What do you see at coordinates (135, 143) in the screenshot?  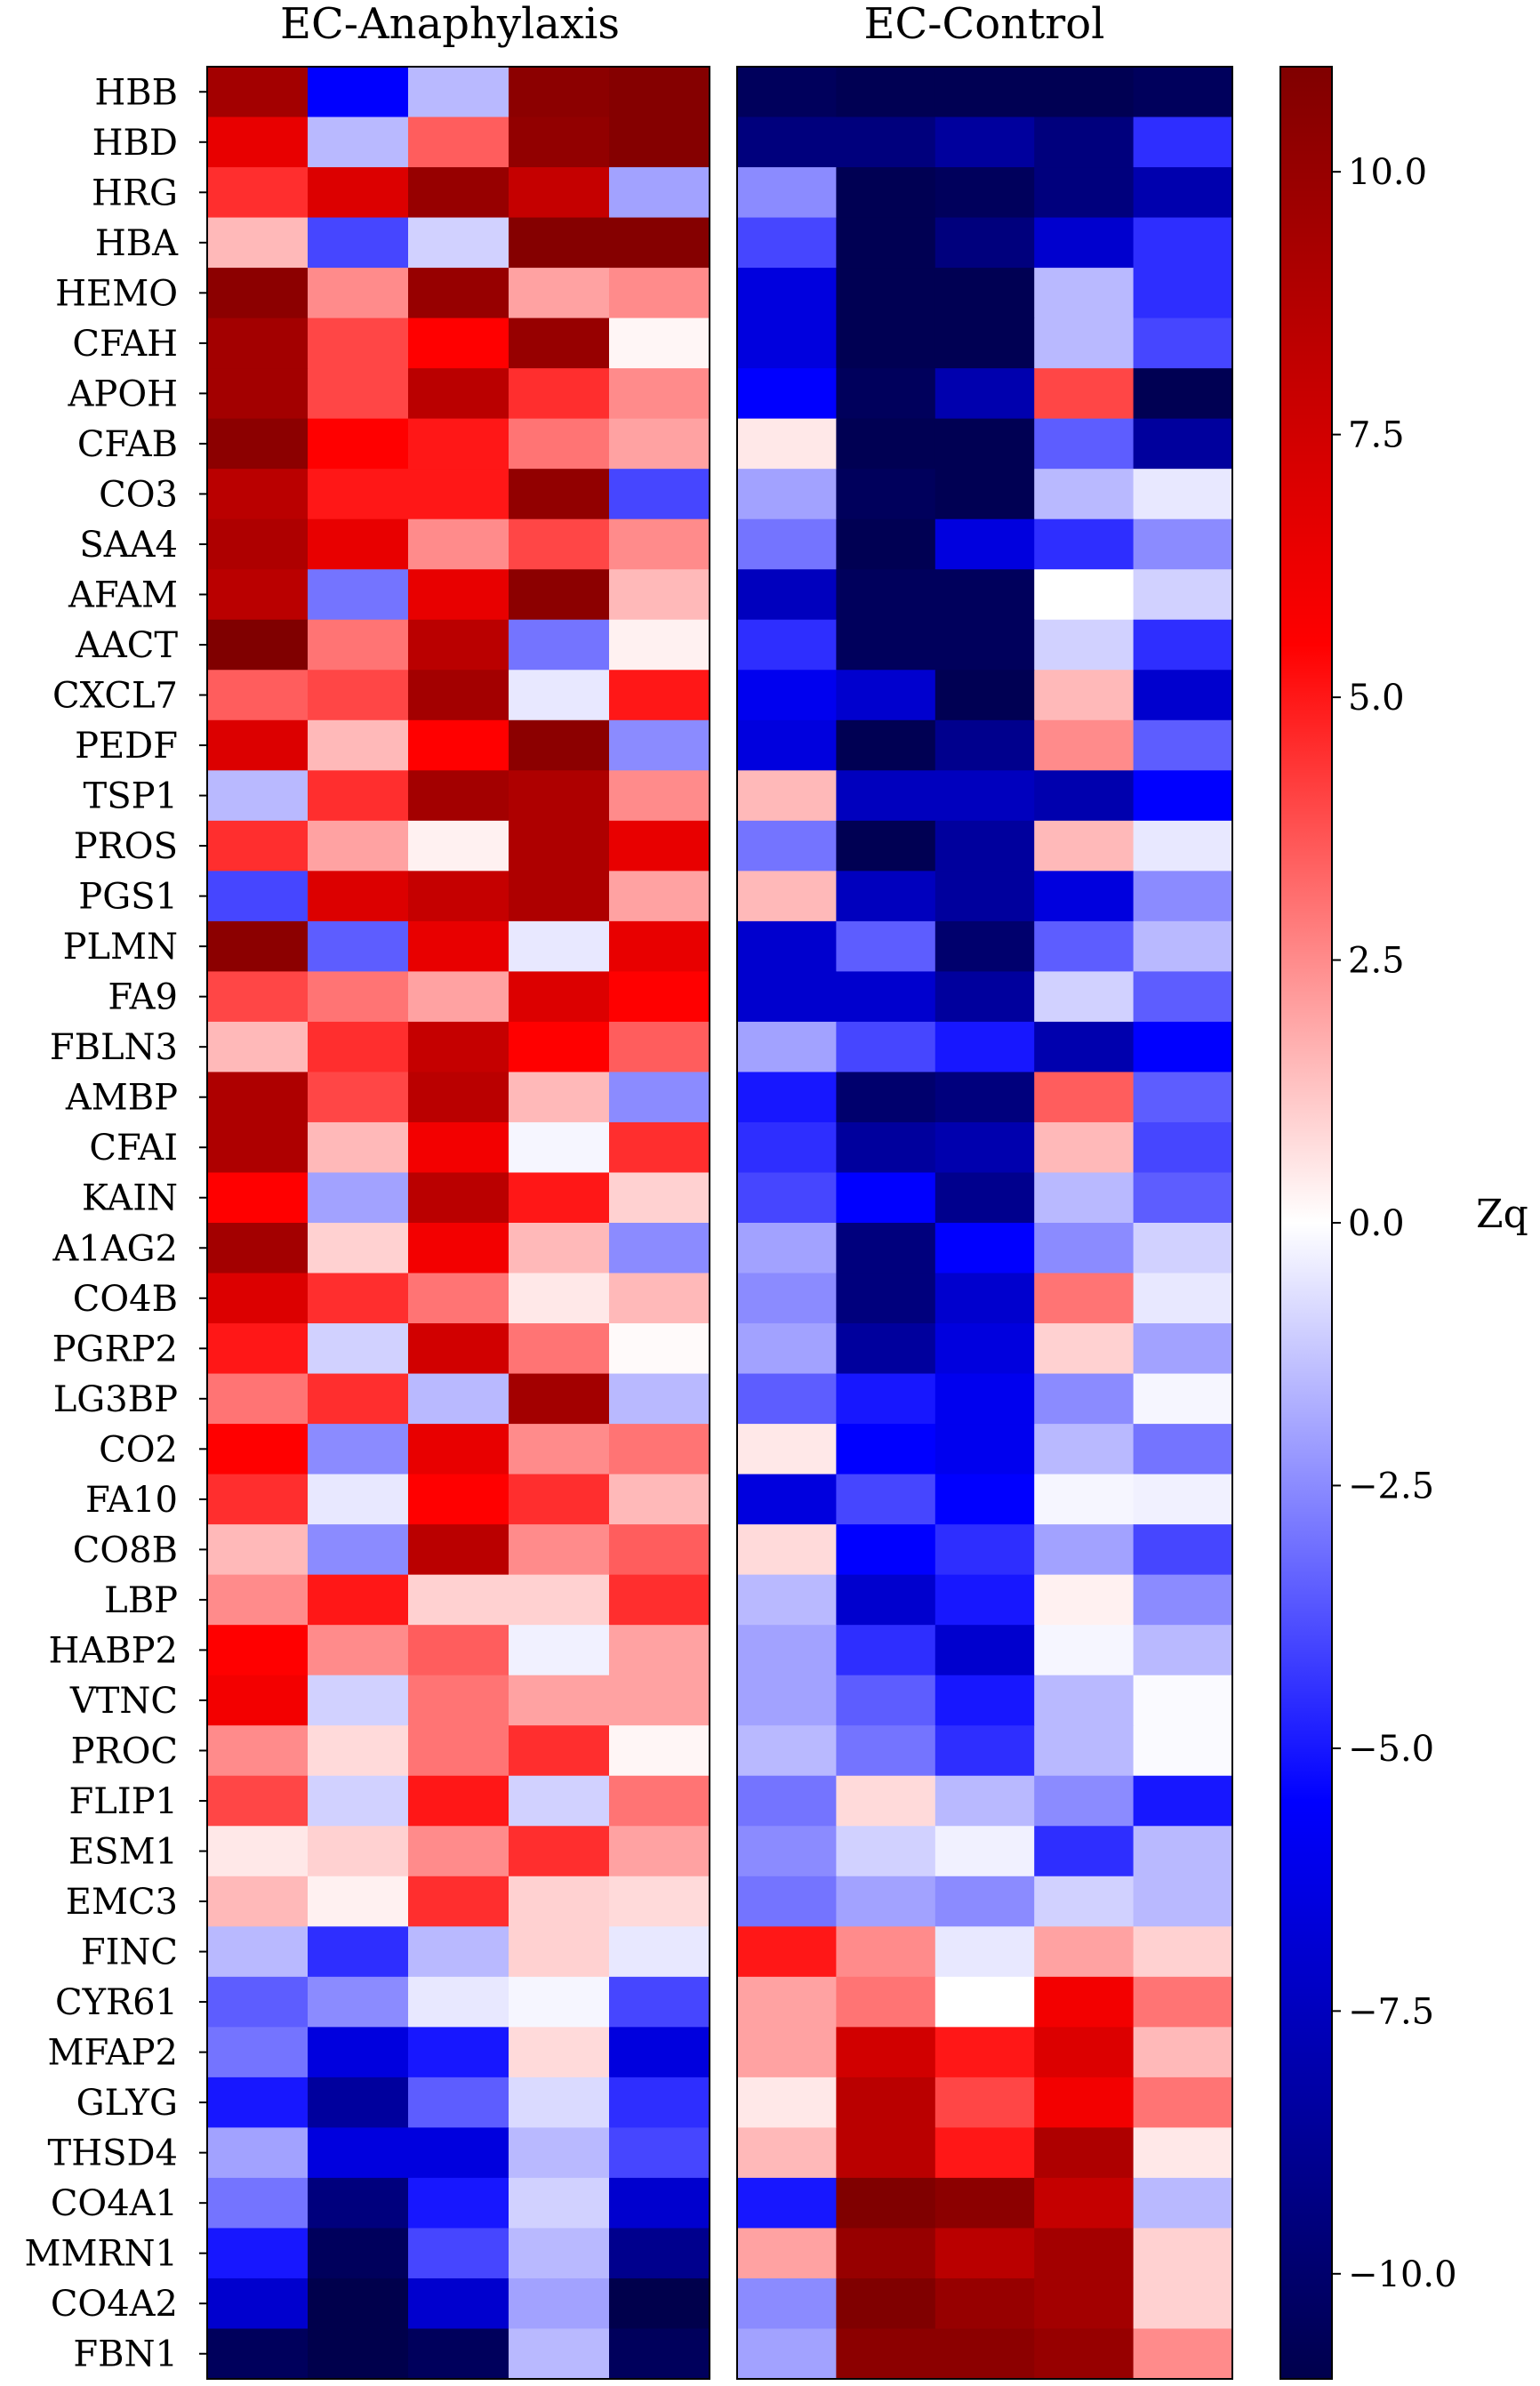 I see `gene-label-hbd: HBD` at bounding box center [135, 143].